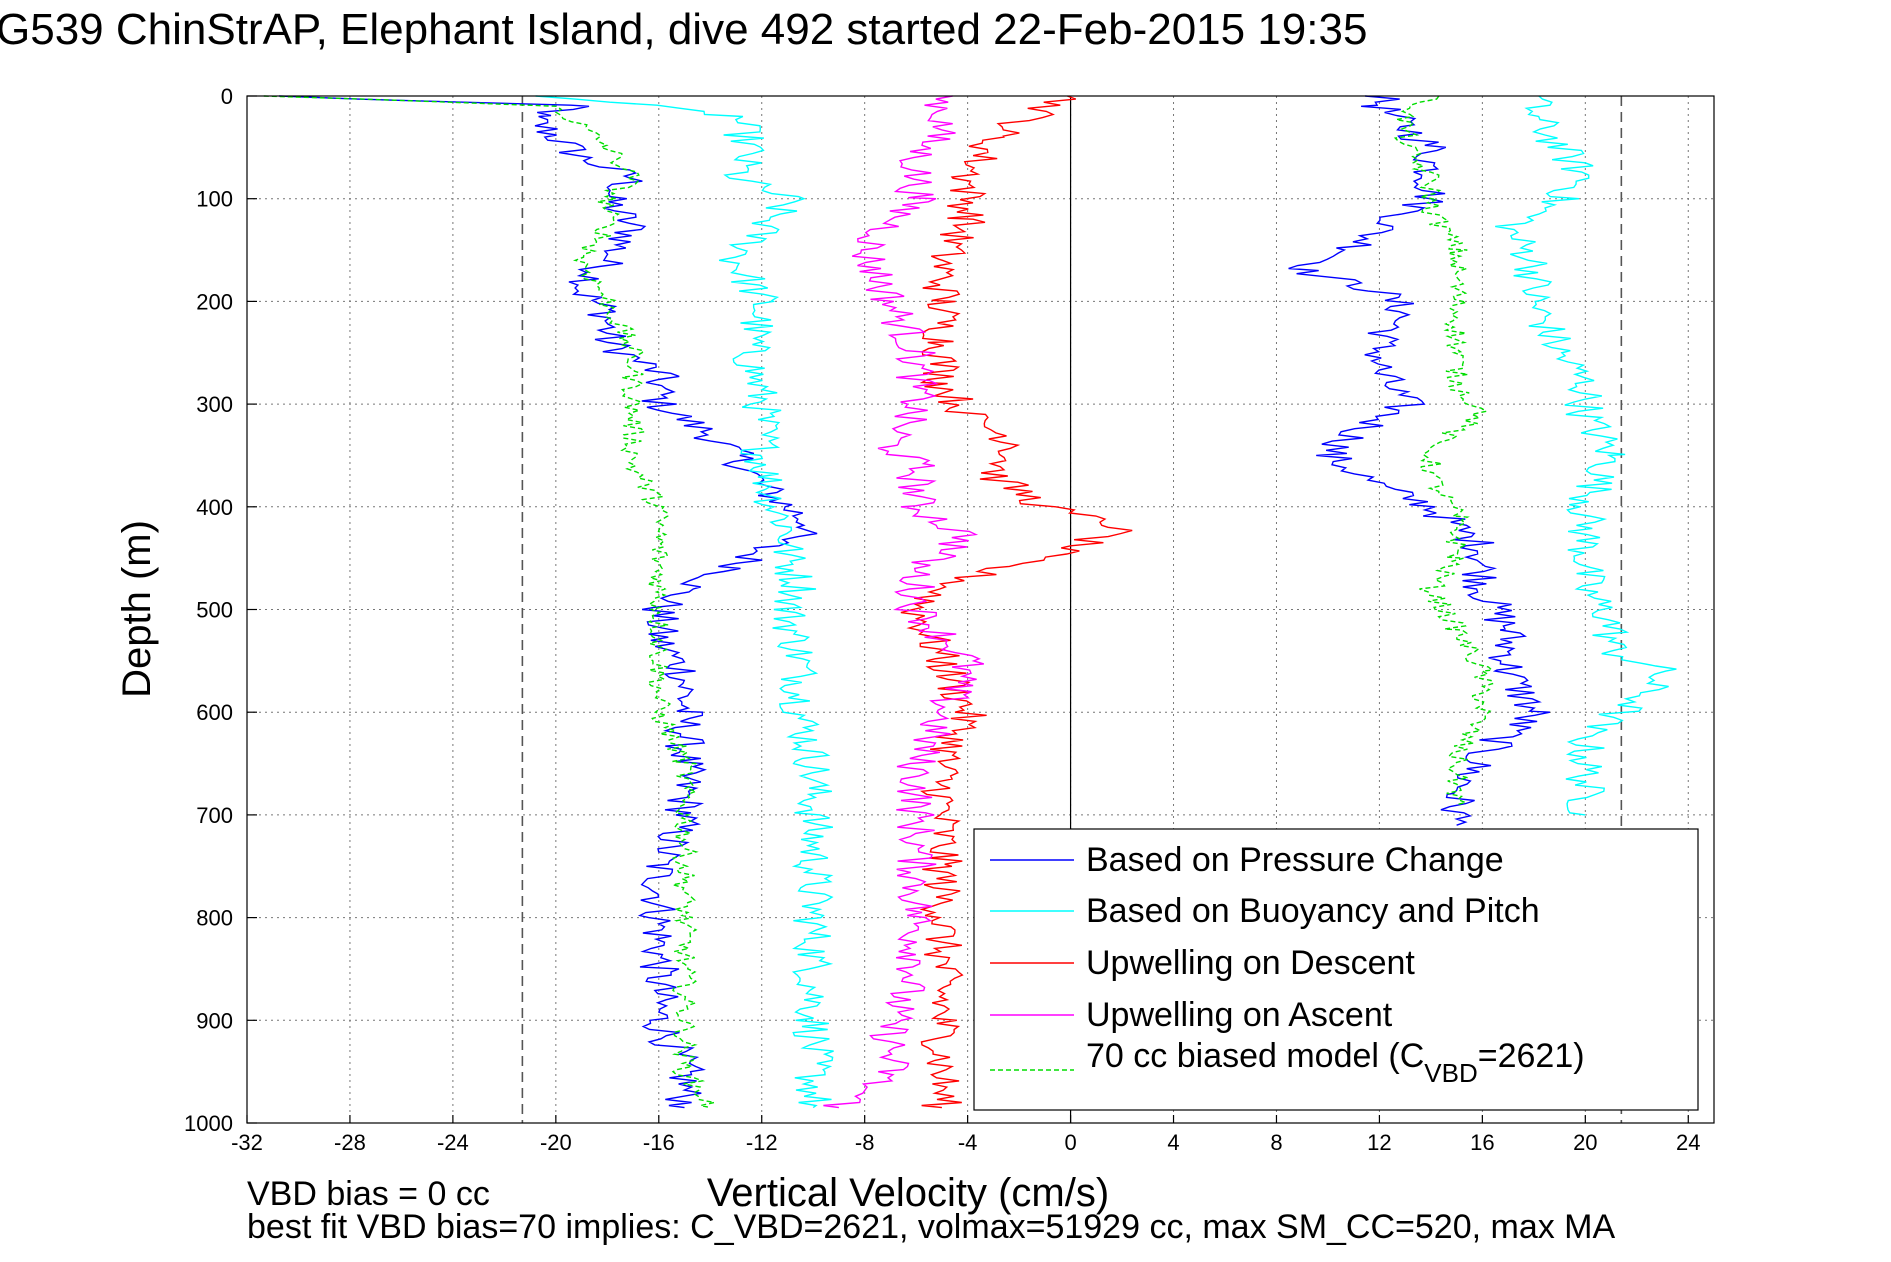 Image resolution: width=1891 pixels, height=1262 pixels. What do you see at coordinates (453, 1142) in the screenshot?
I see `x-tick-label: -24` at bounding box center [453, 1142].